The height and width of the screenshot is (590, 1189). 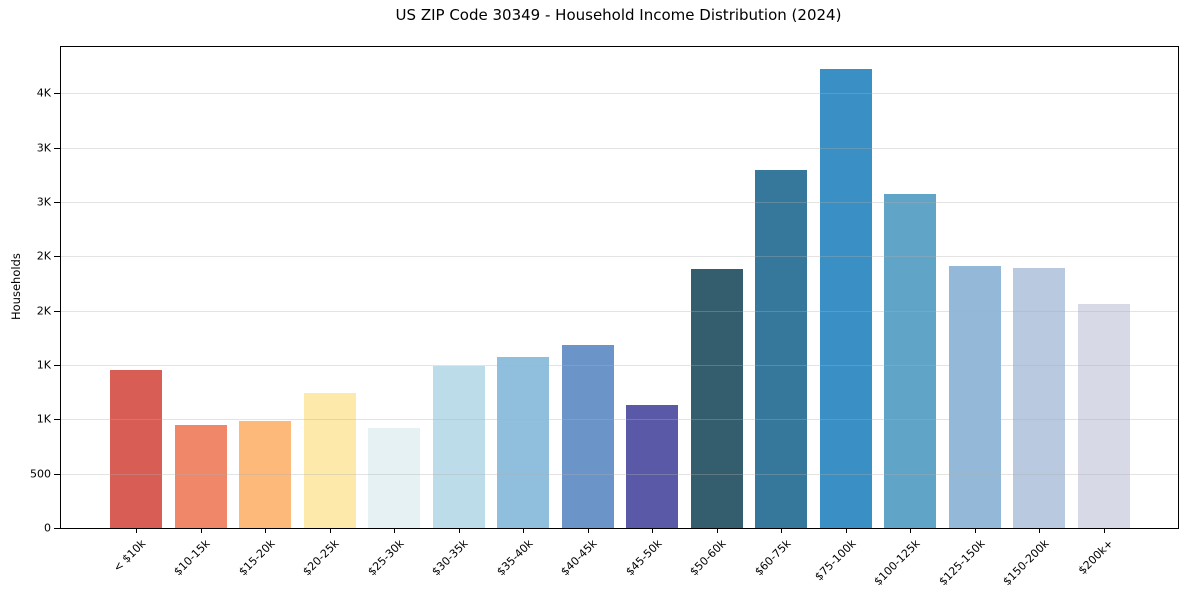 What do you see at coordinates (974, 397) in the screenshot?
I see `bar-125-150k` at bounding box center [974, 397].